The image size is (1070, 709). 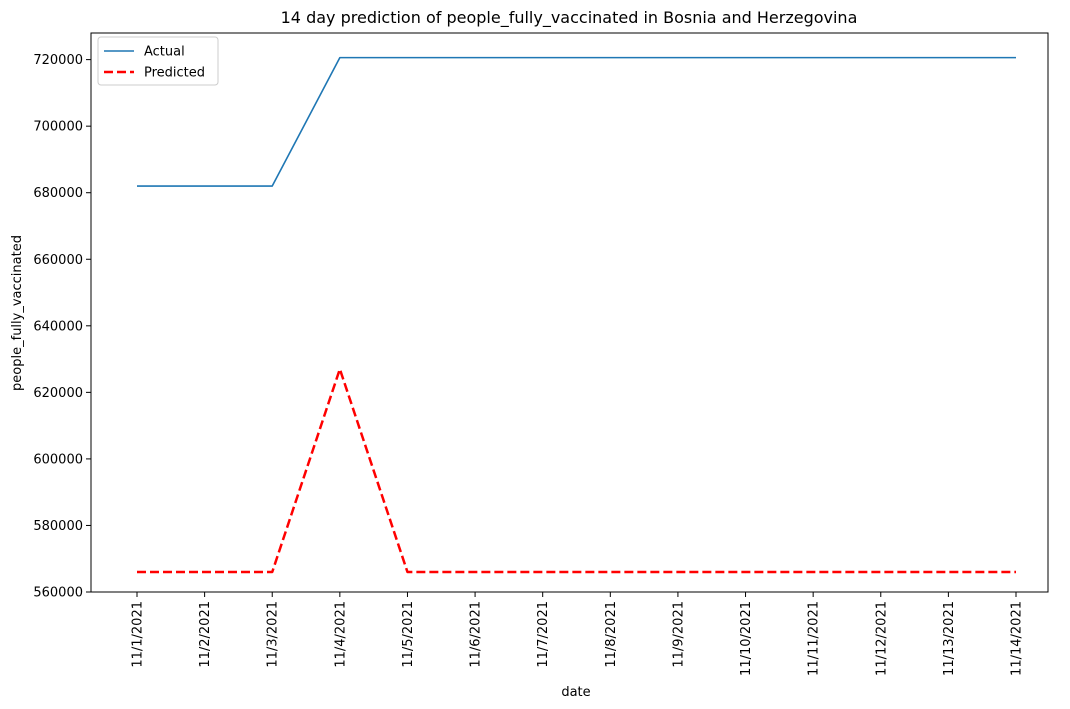 I want to click on y-tick-label: 580000, so click(x=58, y=526).